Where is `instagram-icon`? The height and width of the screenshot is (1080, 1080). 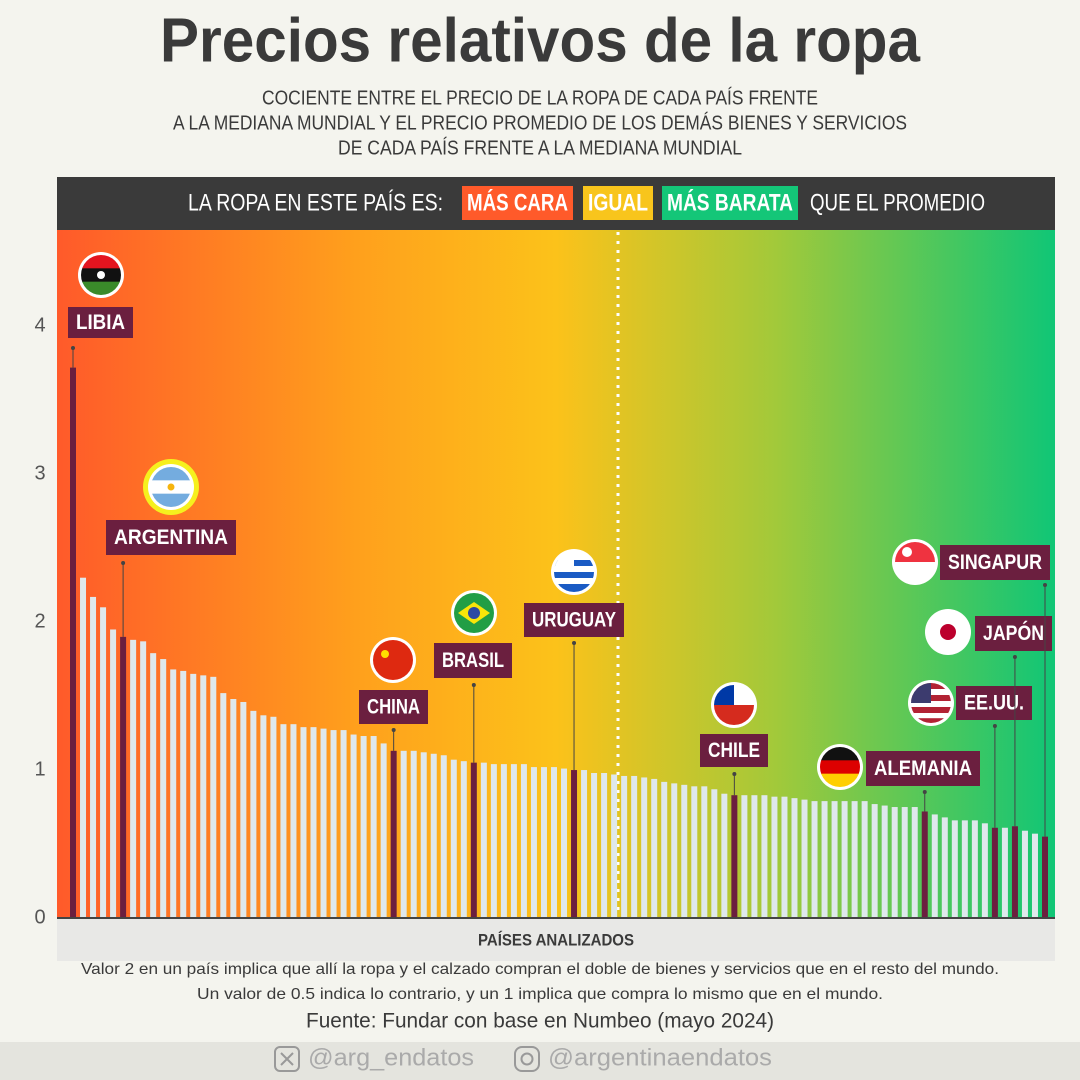
instagram-icon is located at coordinates (527, 1059).